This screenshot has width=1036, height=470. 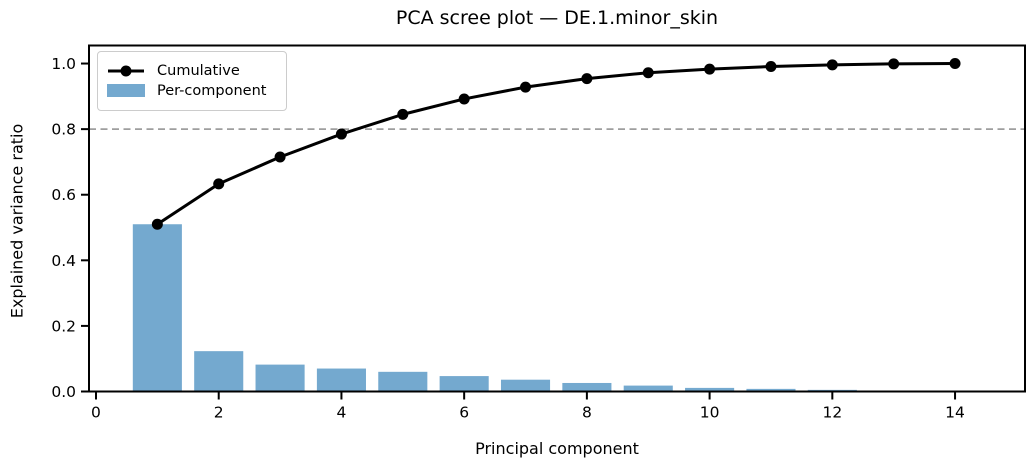 I want to click on x-tick-label: 12, so click(x=832, y=413).